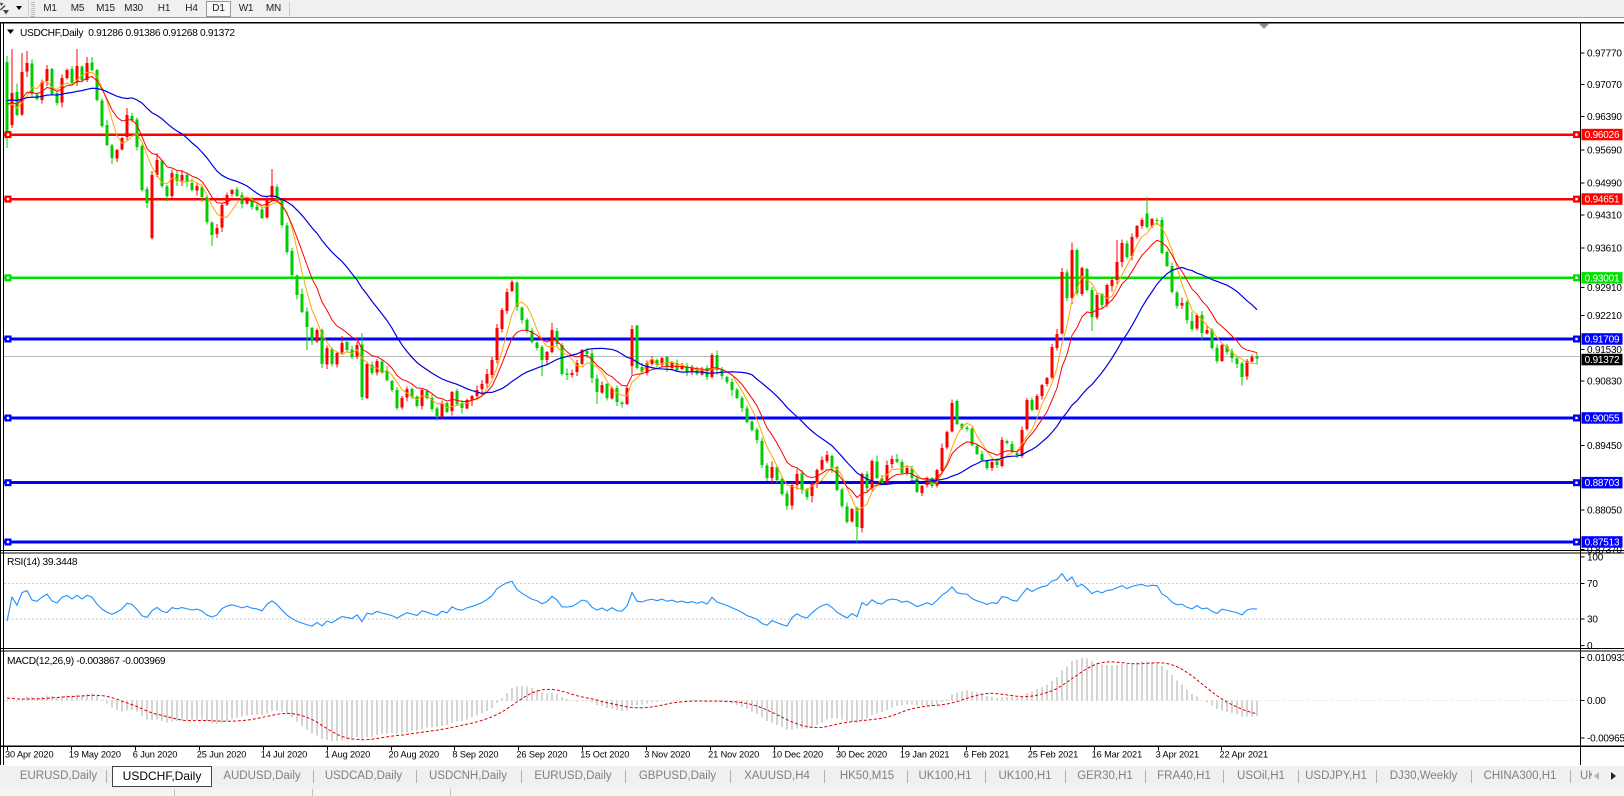  Describe the element at coordinates (95, 755) in the screenshot. I see `svg-text: 19 May 2020` at that location.